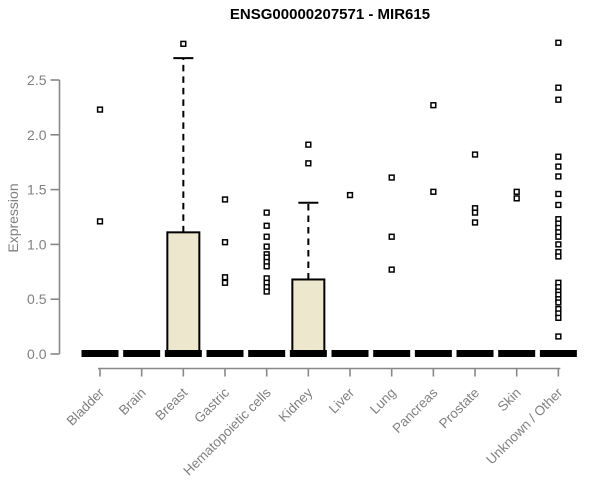 The image size is (600, 500). What do you see at coordinates (171, 404) in the screenshot?
I see `x-tick-label: Breast` at bounding box center [171, 404].